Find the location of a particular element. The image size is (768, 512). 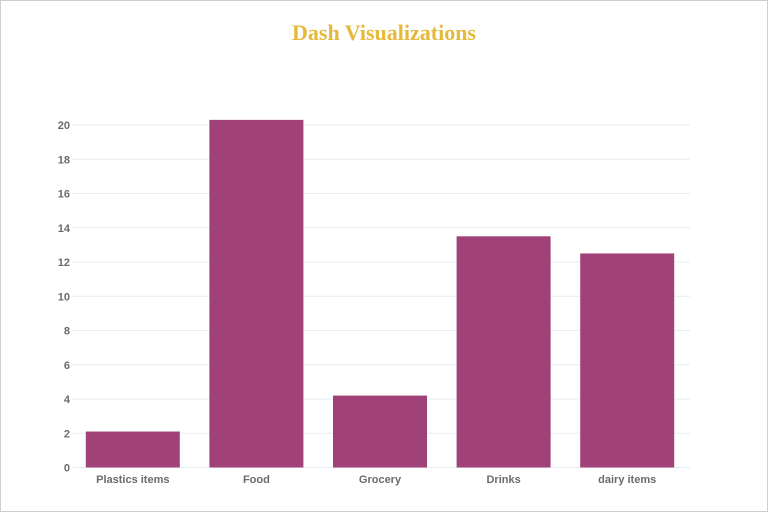

y-tick-label: 0 is located at coordinates (67, 469).